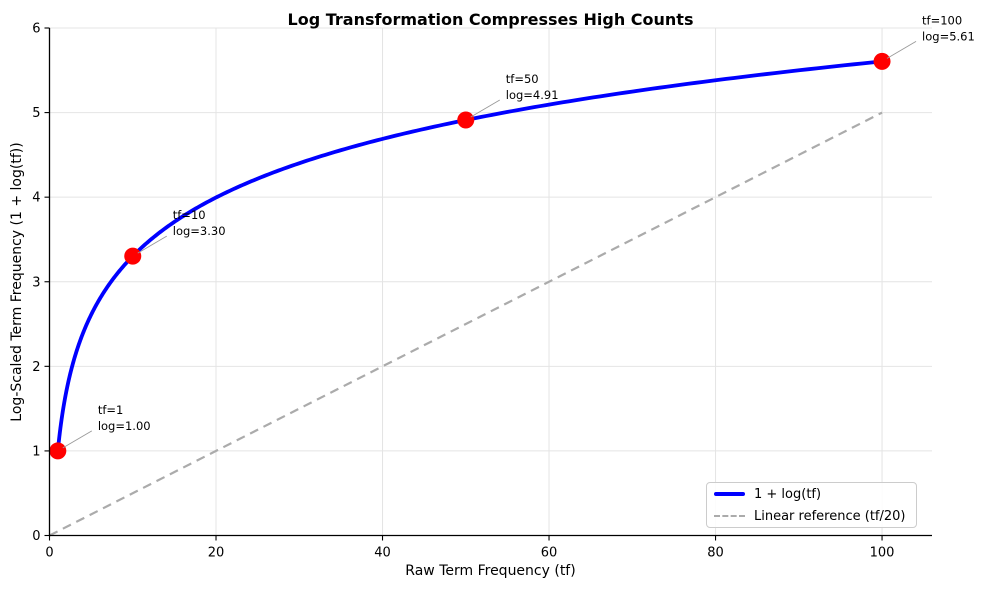 The width and height of the screenshot is (990, 590). What do you see at coordinates (124, 426) in the screenshot?
I see `annotation-log-text: log=1.00` at bounding box center [124, 426].